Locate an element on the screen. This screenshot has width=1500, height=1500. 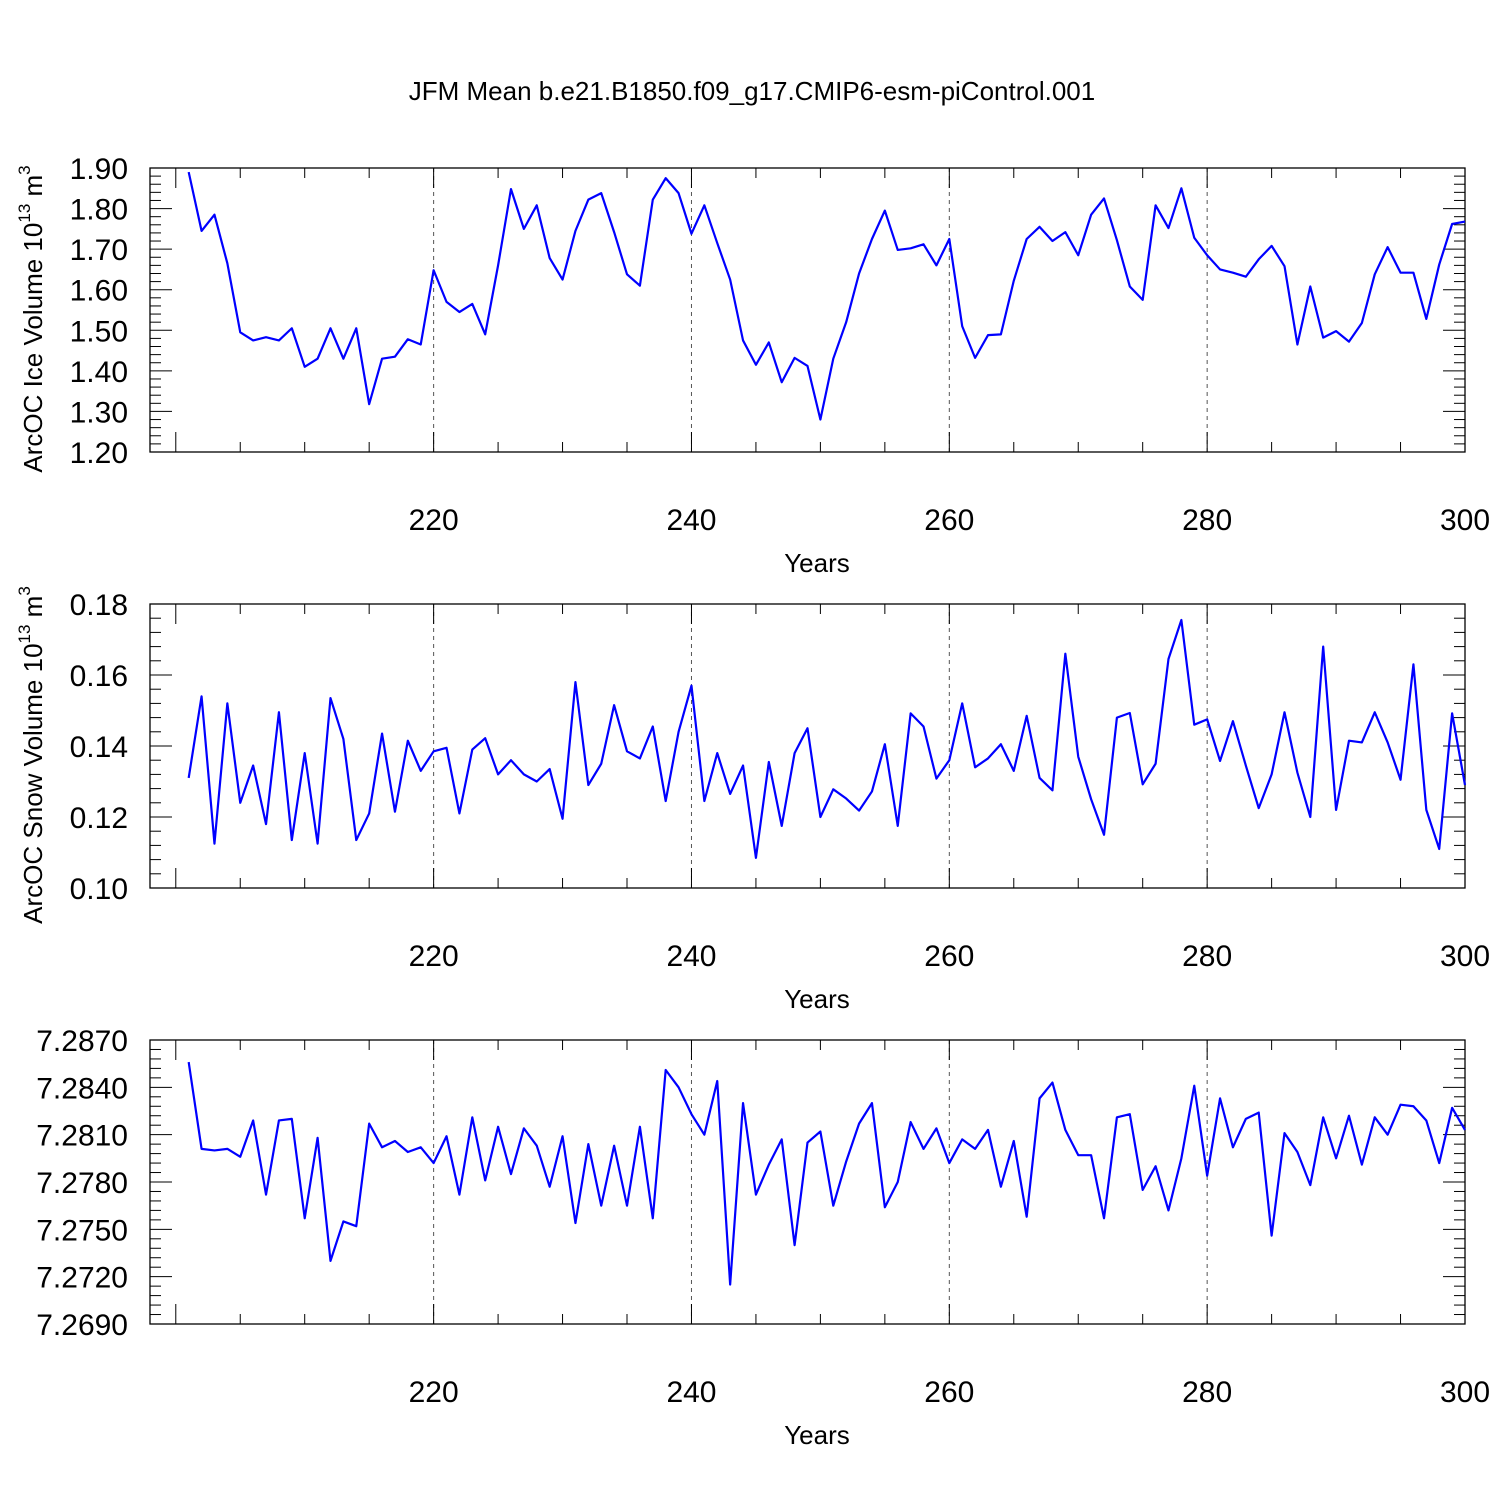
y-axis-label: ArcOC Ice Volume 1013 m3 is located at coordinates (31, 318).